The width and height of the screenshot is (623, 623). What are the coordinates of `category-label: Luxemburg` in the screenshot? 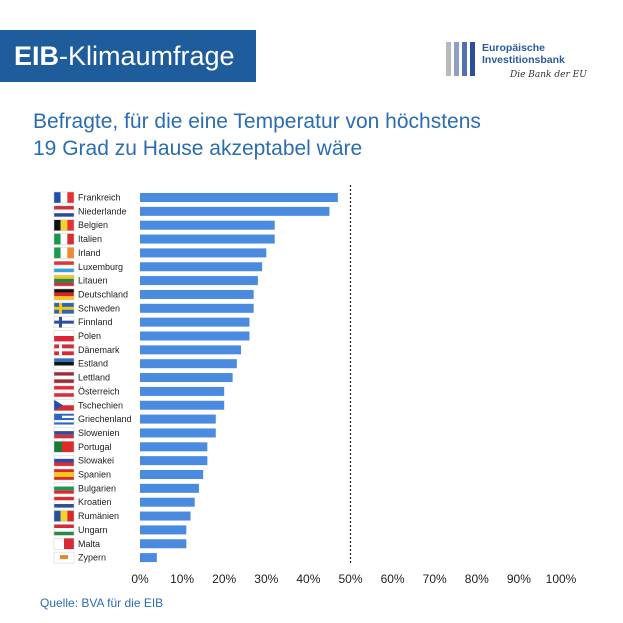 It's located at (100, 267).